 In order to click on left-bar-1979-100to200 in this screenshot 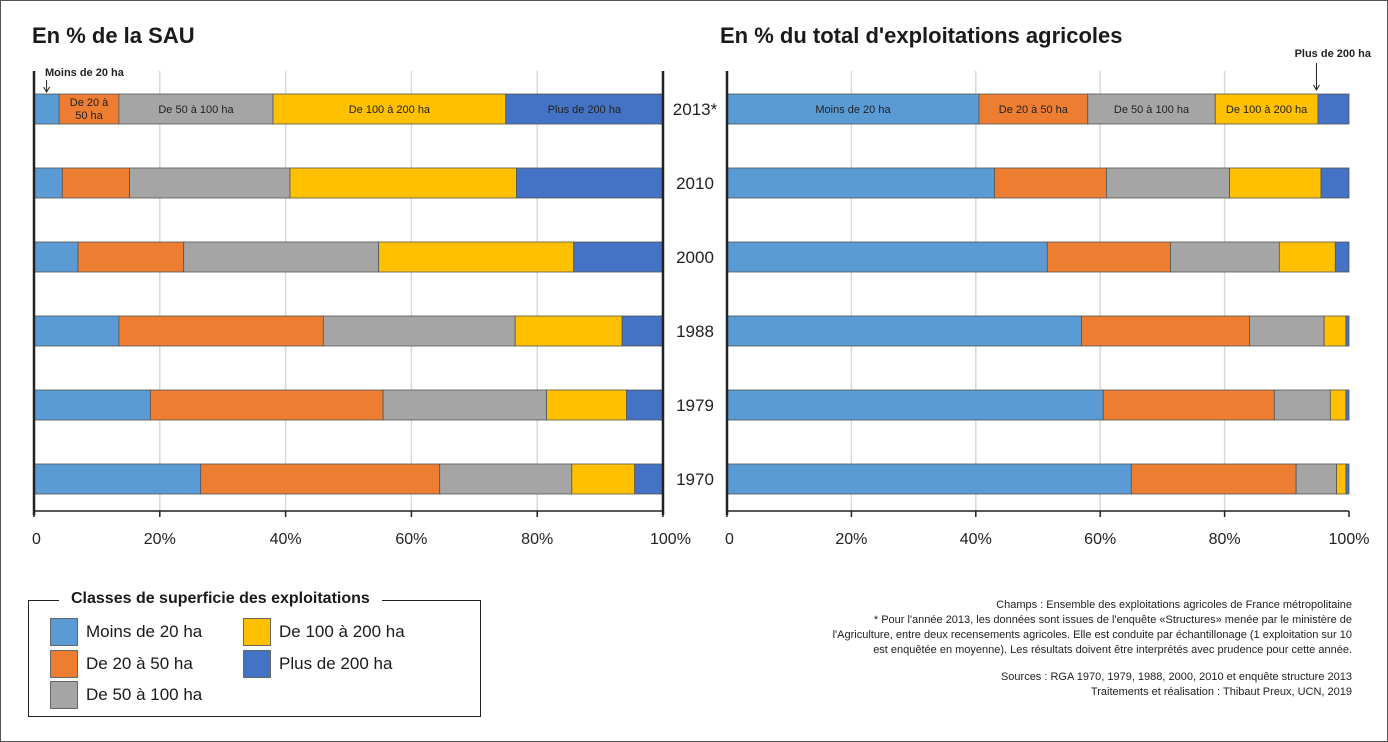, I will do `click(586, 405)`.